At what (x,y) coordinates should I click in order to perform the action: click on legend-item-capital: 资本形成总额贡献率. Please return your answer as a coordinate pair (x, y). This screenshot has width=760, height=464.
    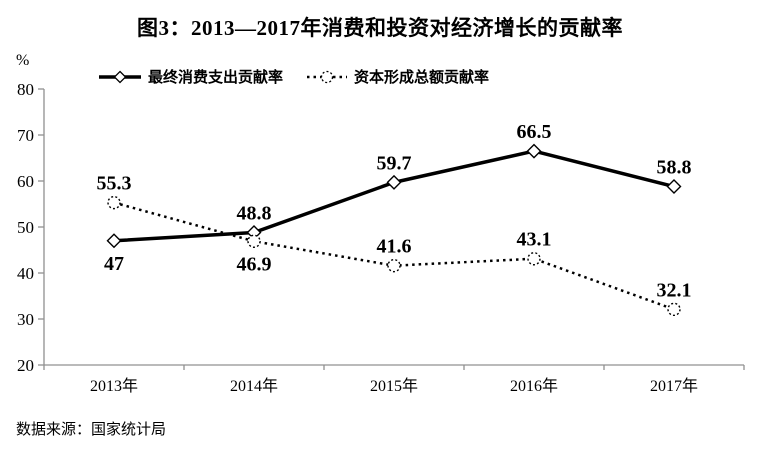
    Looking at the image, I should click on (398, 76).